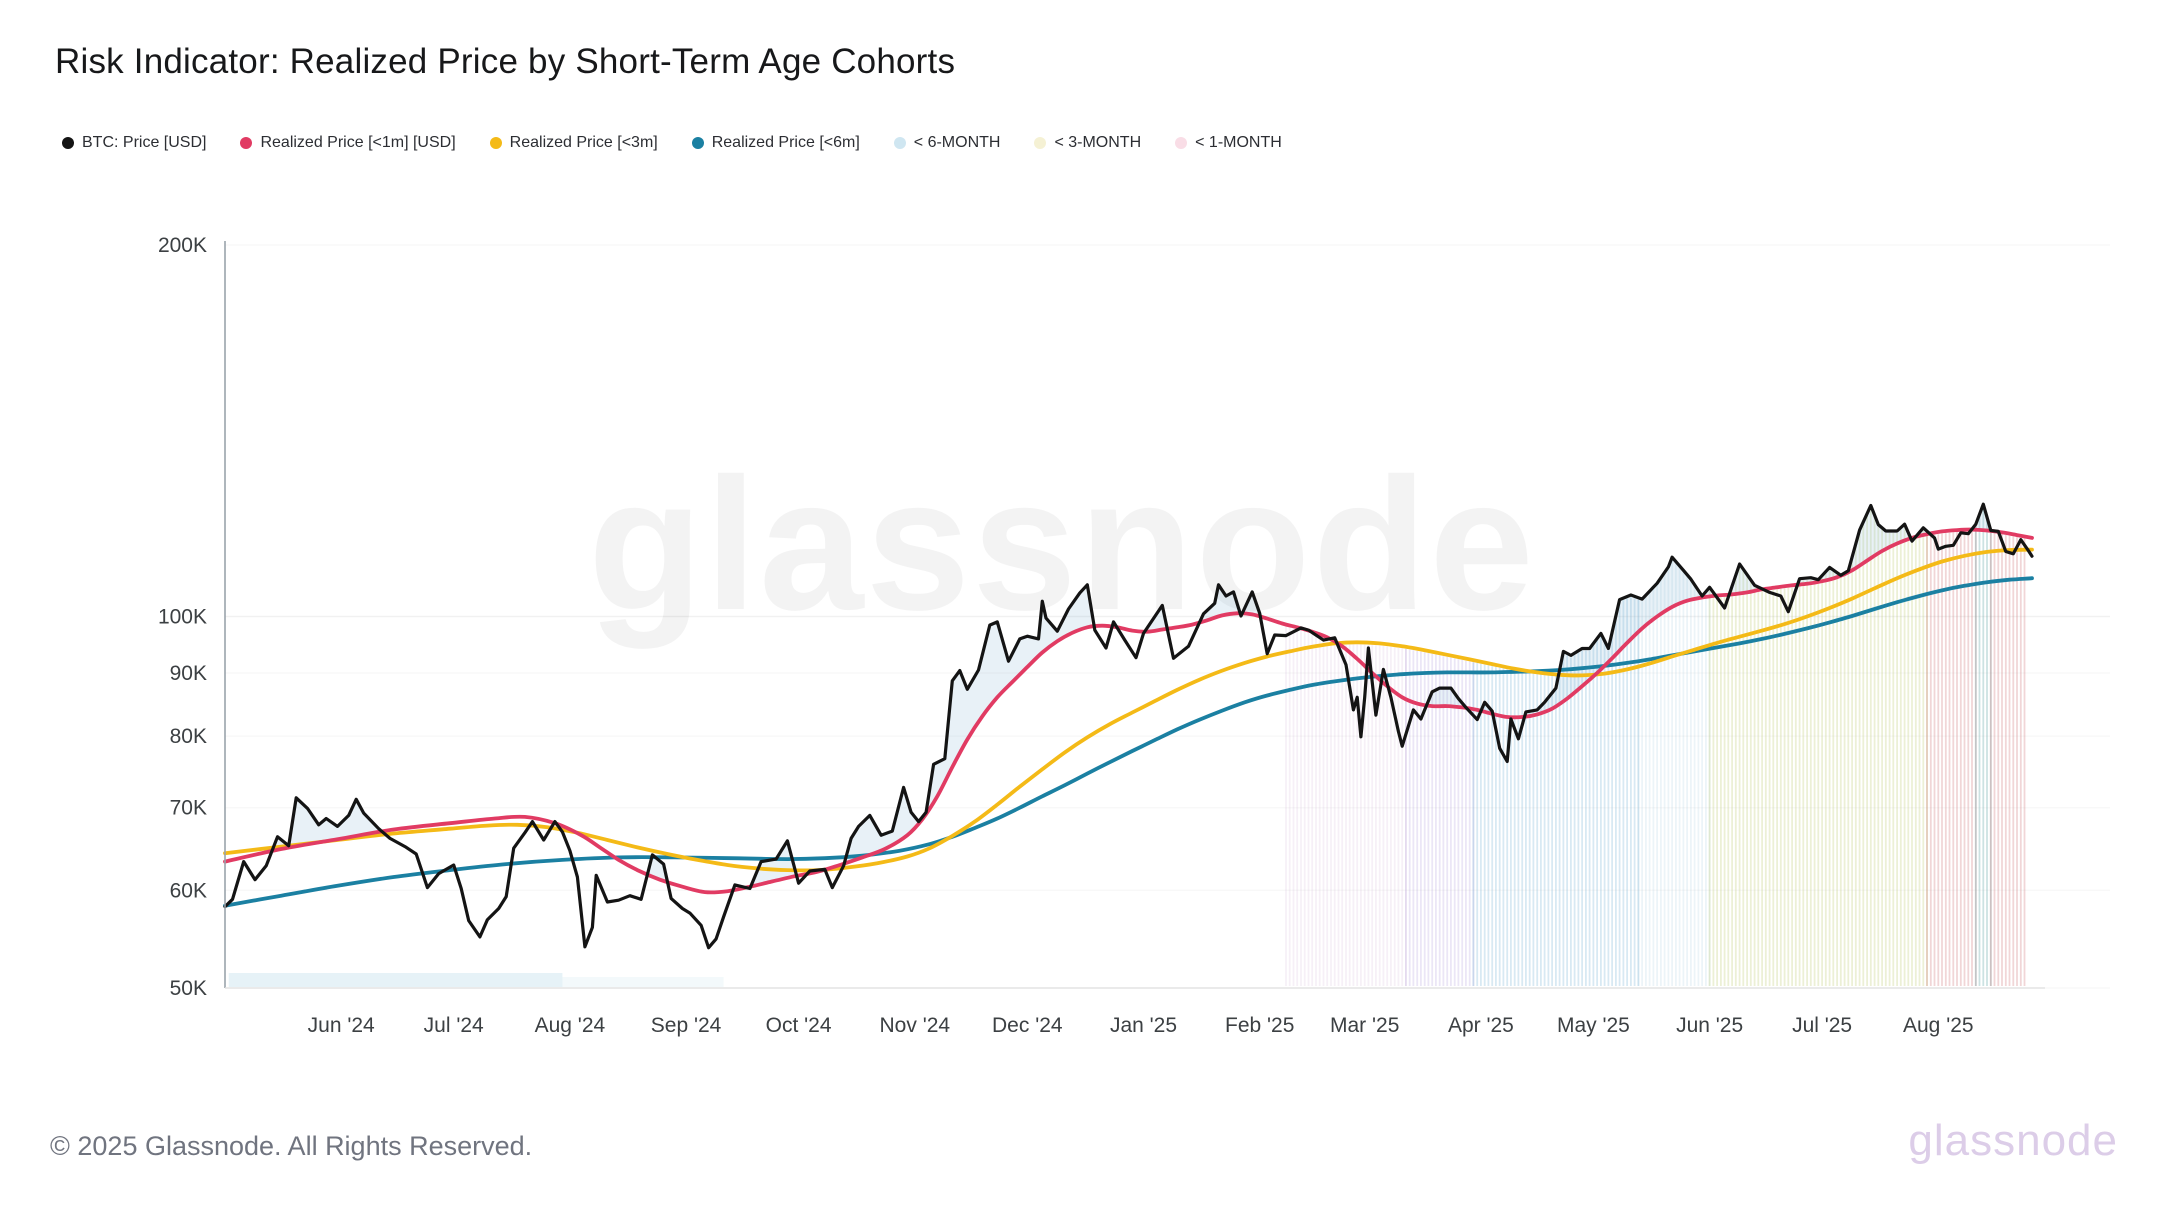 This screenshot has height=1215, width=2160. Describe the element at coordinates (583, 142) in the screenshot. I see `legend-label: Realized Price [<3m]` at that location.